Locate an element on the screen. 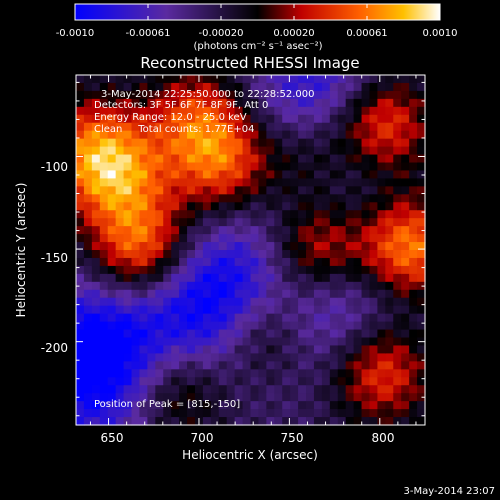 The width and height of the screenshot is (500, 500). x-tick-label: 700 is located at coordinates (202, 438).